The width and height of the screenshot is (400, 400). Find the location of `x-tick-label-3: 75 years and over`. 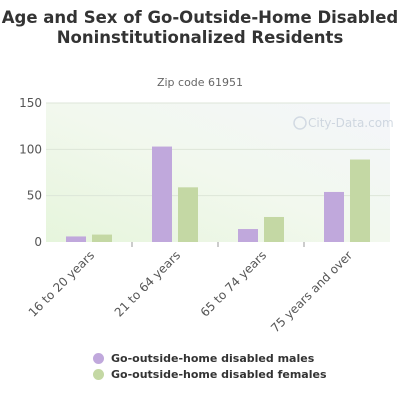

x-tick-label-3: 75 years and over is located at coordinates (311, 291).